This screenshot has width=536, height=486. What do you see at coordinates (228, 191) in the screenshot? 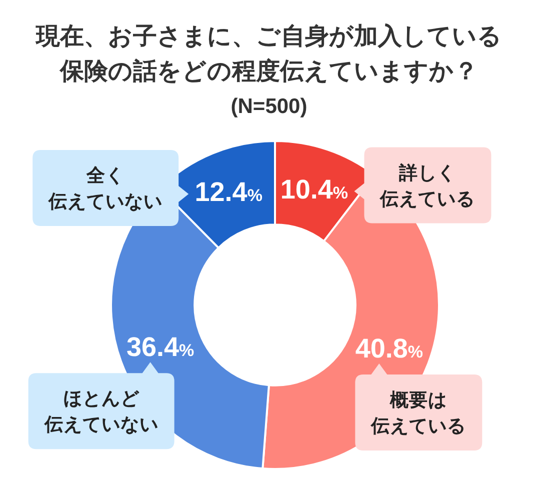
I see `value-label: 12.4%` at bounding box center [228, 191].